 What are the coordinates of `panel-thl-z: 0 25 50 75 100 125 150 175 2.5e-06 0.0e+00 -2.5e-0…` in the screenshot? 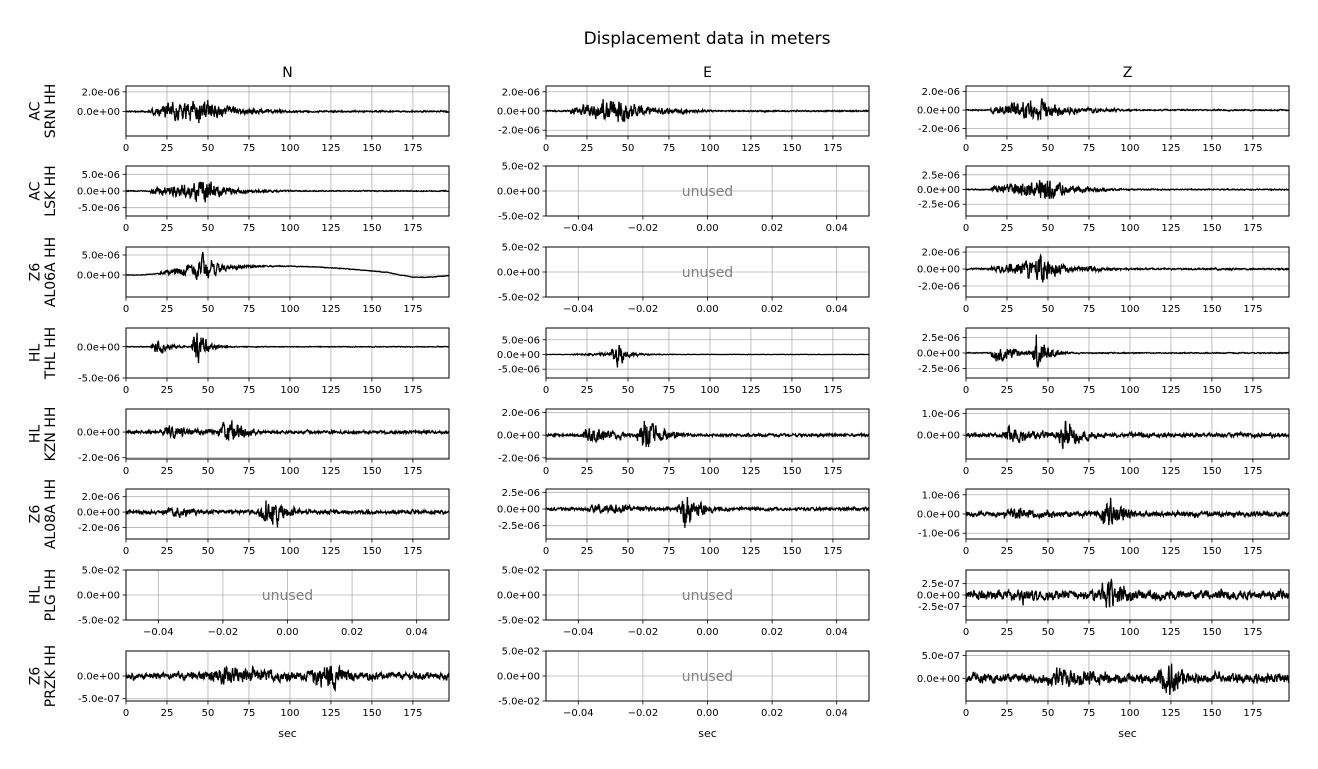 It's located at (1103, 361).